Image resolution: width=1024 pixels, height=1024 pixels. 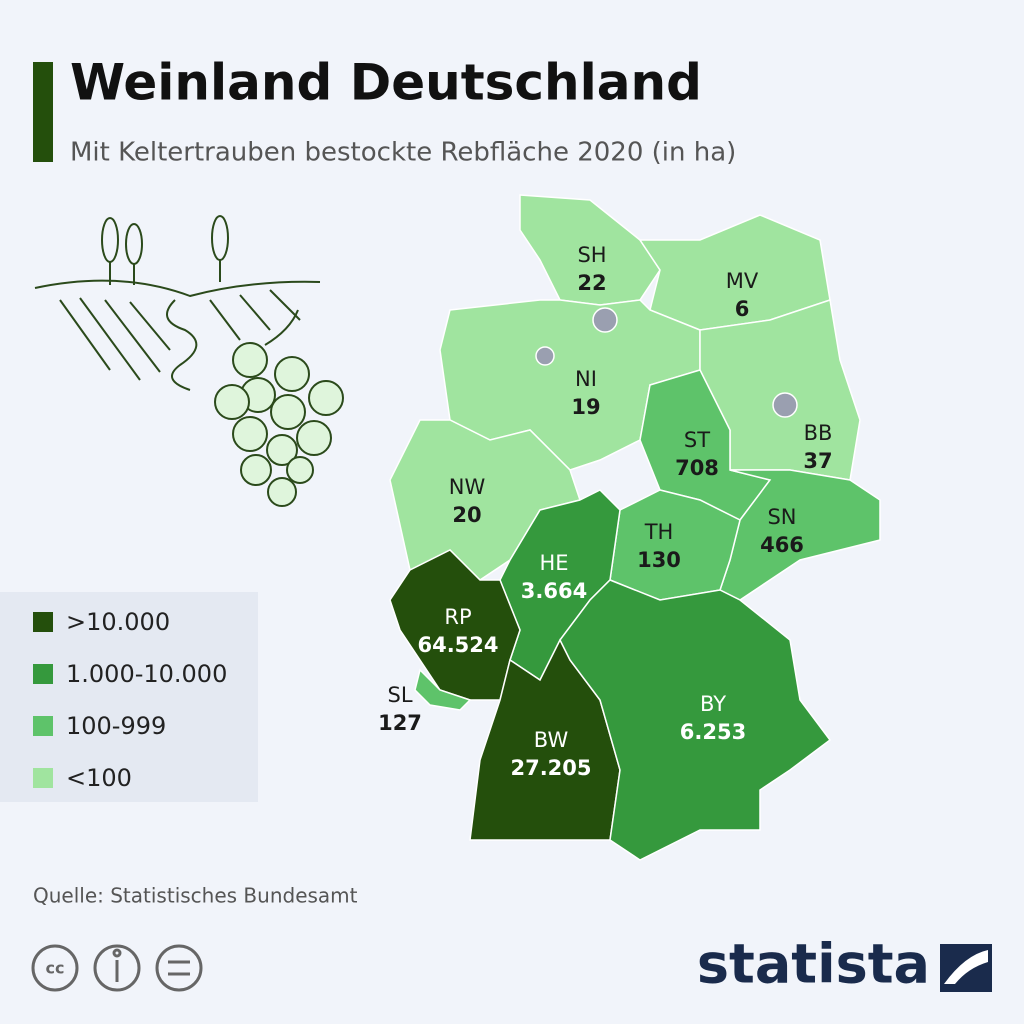 I want to click on state-code: SN, so click(x=781, y=517).